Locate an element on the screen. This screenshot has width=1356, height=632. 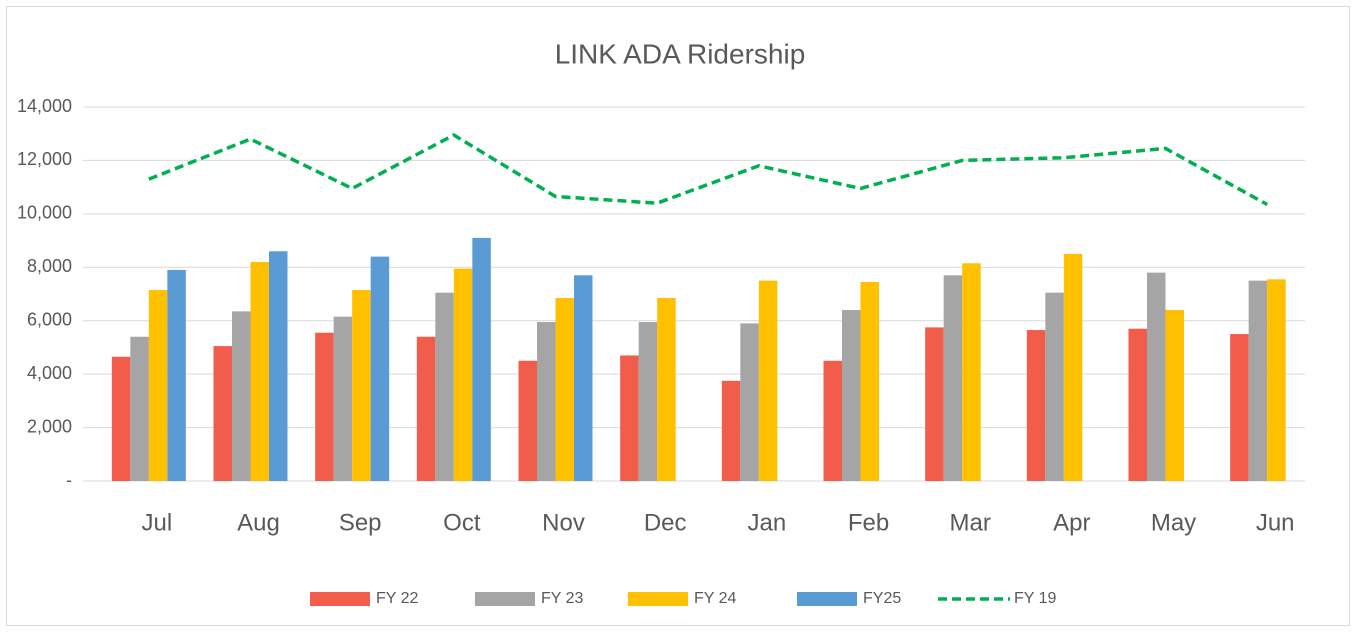
x-tick-label: Nov is located at coordinates (563, 522).